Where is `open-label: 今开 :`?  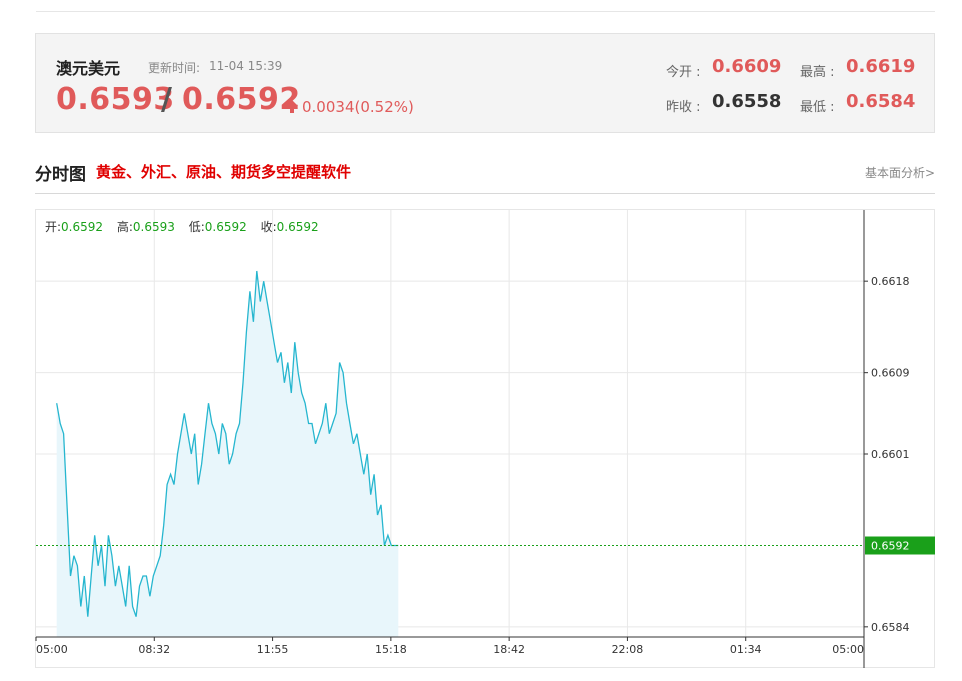
open-label: 今开 : is located at coordinates (683, 72).